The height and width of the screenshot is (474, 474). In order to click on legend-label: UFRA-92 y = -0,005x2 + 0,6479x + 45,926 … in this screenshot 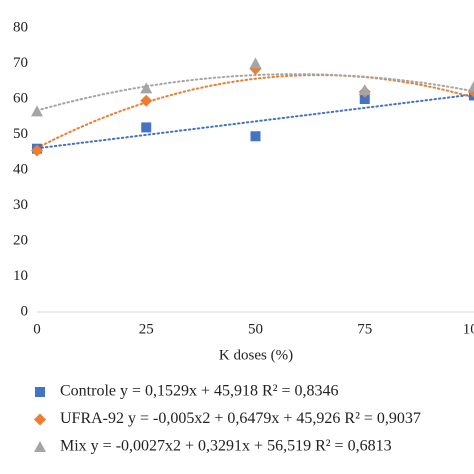, I will do `click(240, 418)`.